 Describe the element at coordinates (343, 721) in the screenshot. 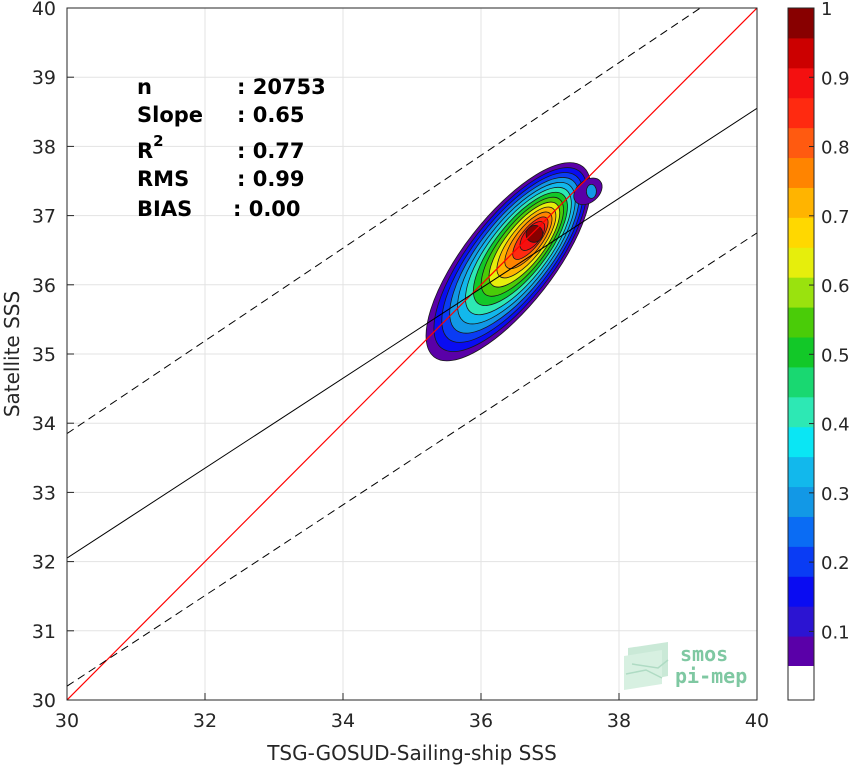

I see `x-tick-label: 34` at that location.